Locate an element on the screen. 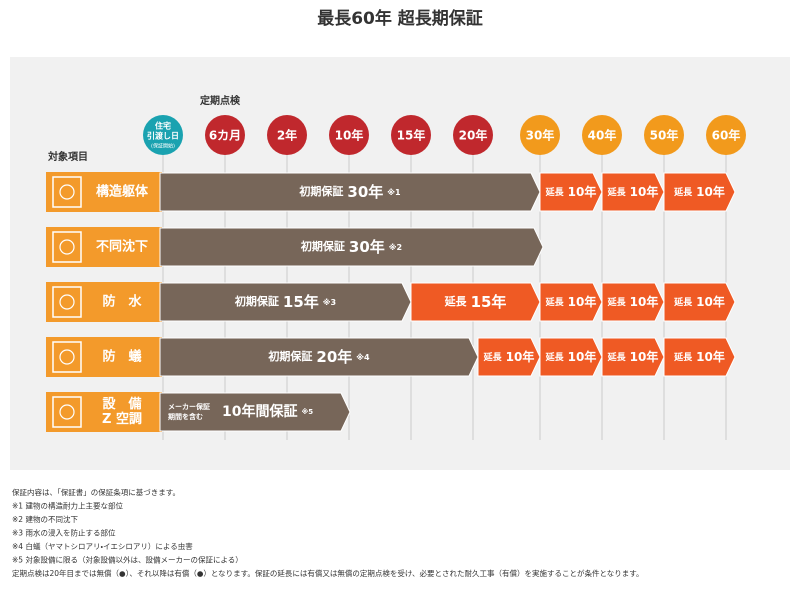  start-label: 住宅 is located at coordinates (162, 126).